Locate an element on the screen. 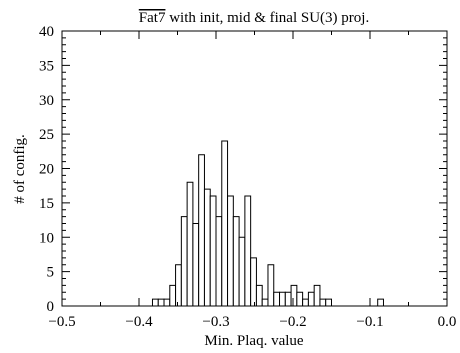  y-tick-label: 25 is located at coordinates (46, 135).